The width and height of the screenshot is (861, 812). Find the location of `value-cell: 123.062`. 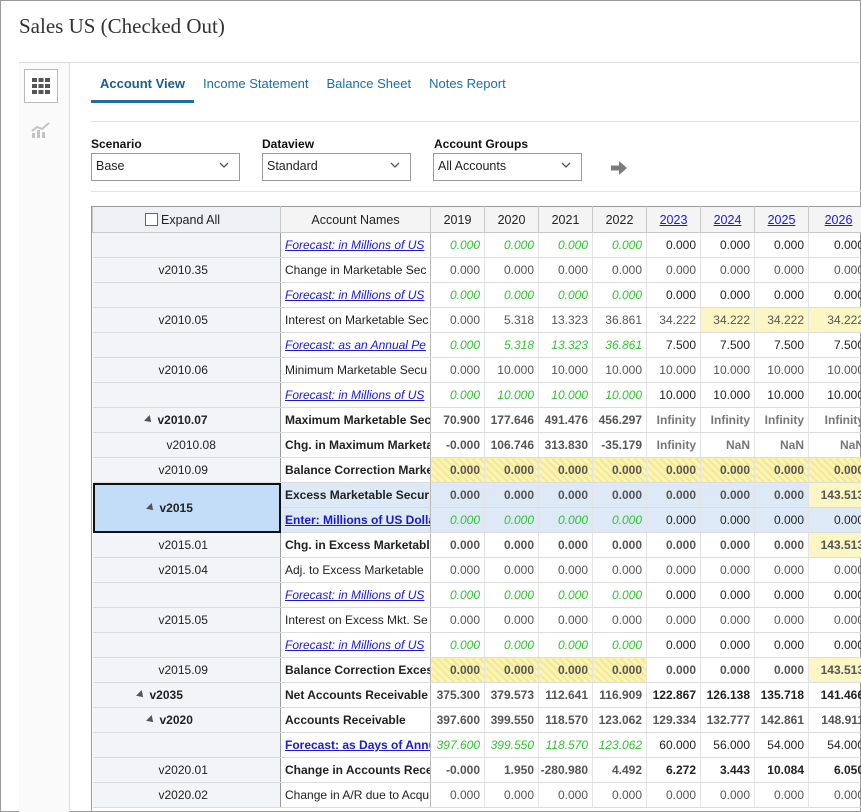

value-cell: 123.062 is located at coordinates (619, 745).